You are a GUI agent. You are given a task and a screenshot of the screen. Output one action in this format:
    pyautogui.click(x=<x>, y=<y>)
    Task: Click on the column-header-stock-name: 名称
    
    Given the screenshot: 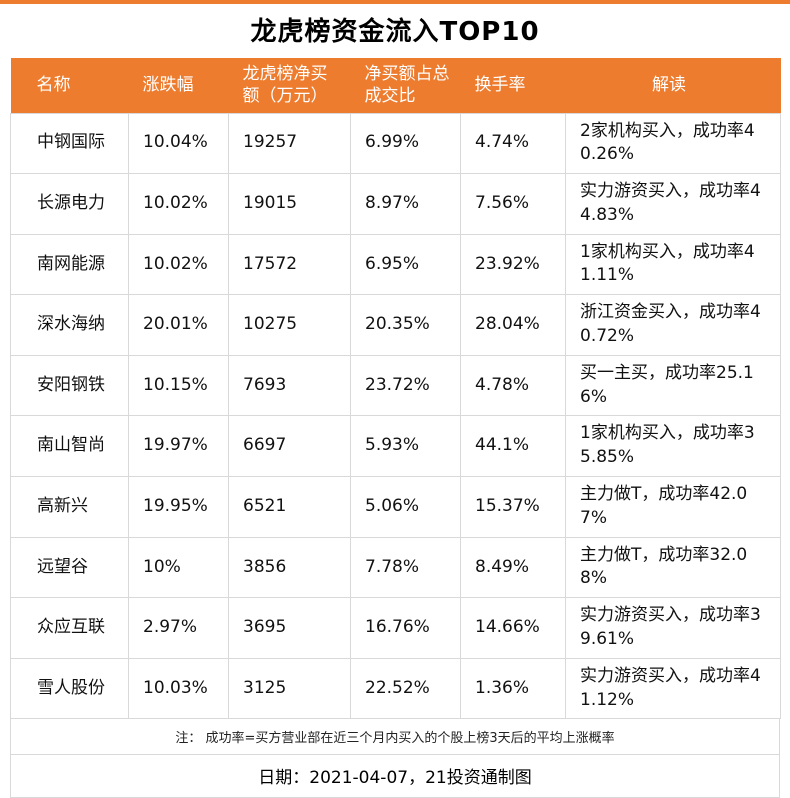 What is the action you would take?
    pyautogui.click(x=69, y=85)
    